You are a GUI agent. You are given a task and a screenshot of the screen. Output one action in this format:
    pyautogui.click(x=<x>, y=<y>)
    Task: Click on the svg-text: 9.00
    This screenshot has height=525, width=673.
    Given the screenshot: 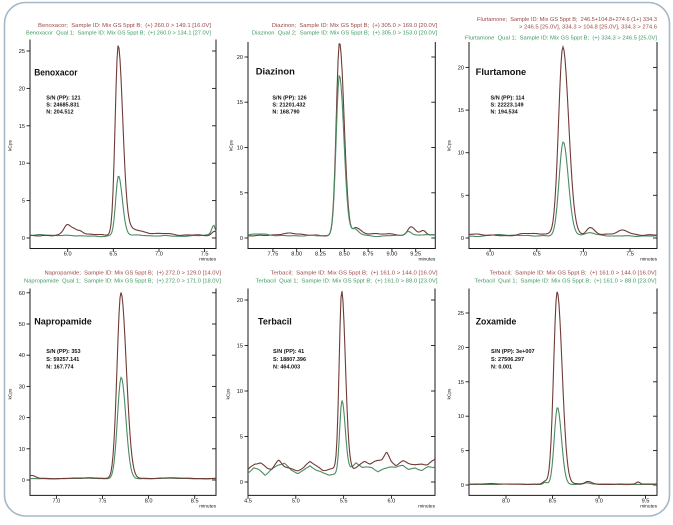 What is the action you would take?
    pyautogui.click(x=391, y=255)
    